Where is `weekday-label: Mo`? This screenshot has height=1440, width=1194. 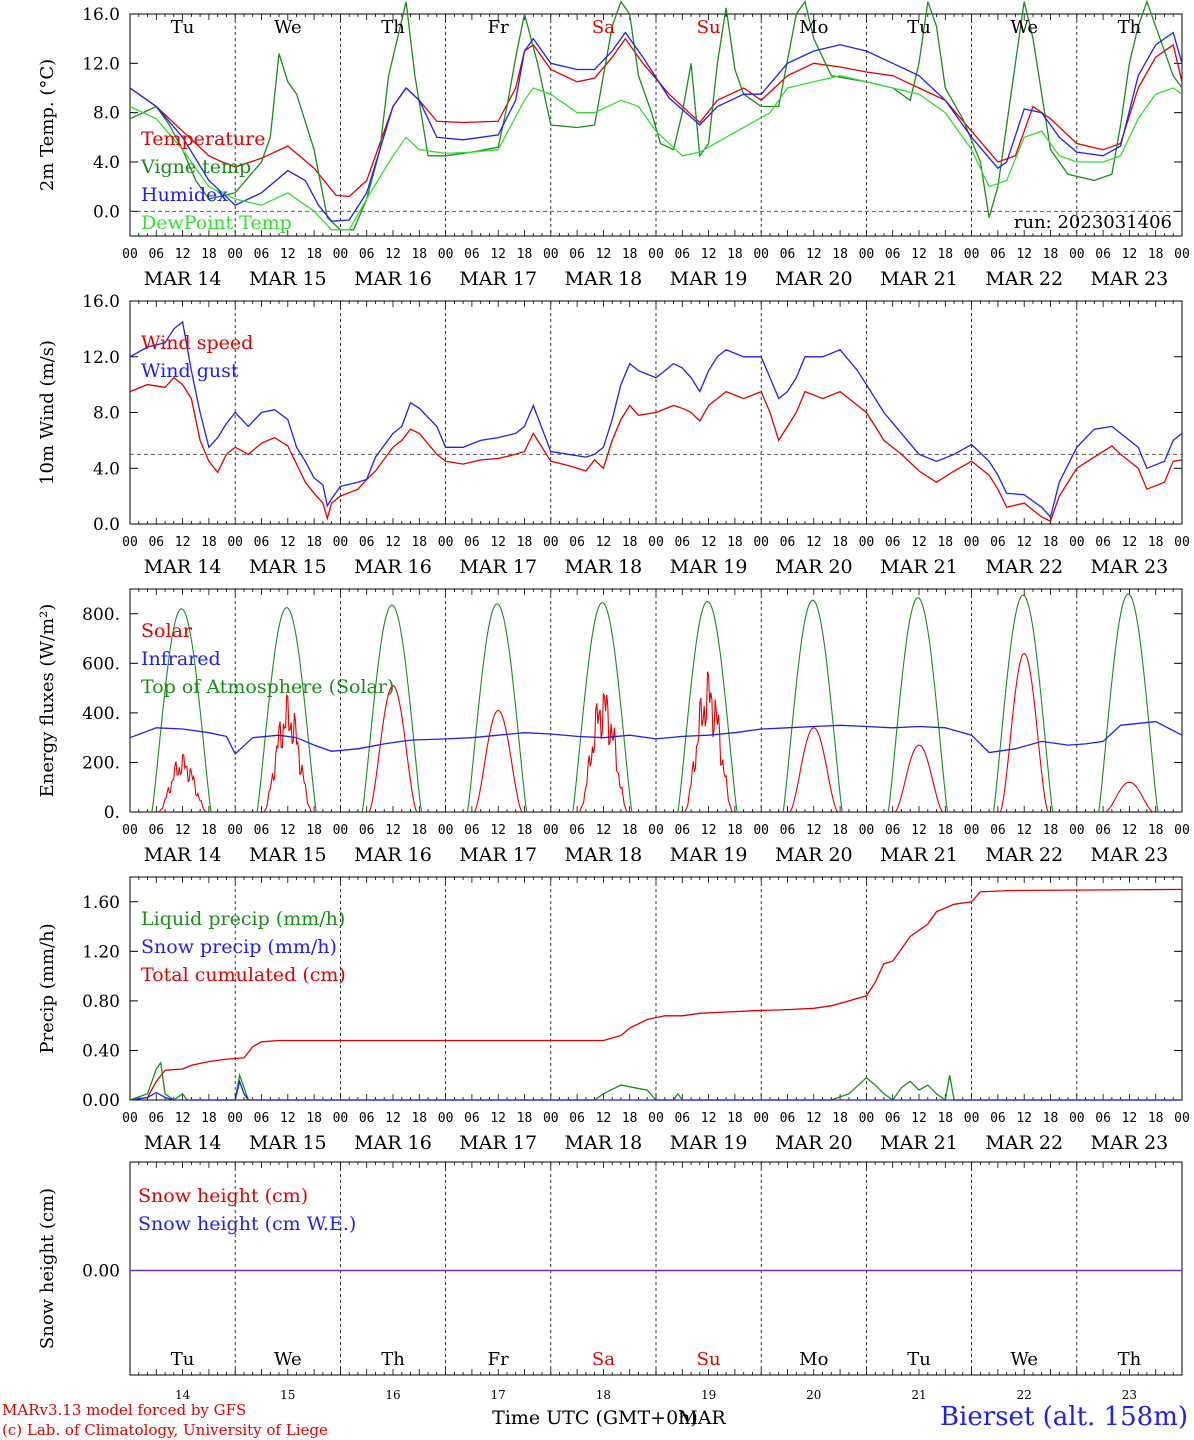 weekday-label: Mo is located at coordinates (813, 1359).